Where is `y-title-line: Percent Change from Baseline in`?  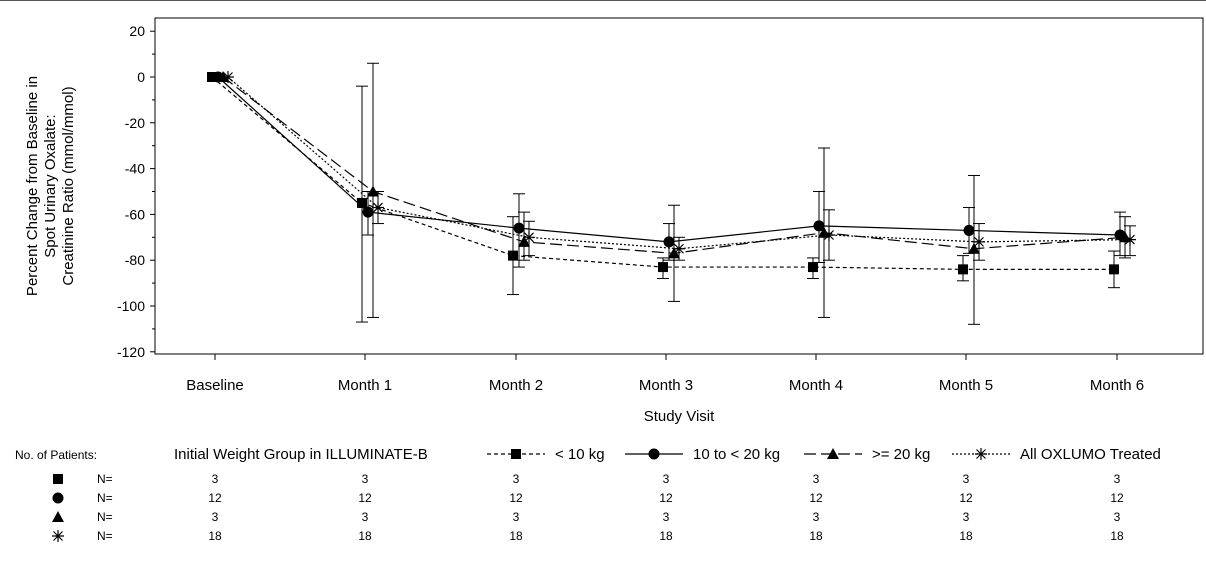
y-title-line: Percent Change from Baseline in is located at coordinates (32, 186).